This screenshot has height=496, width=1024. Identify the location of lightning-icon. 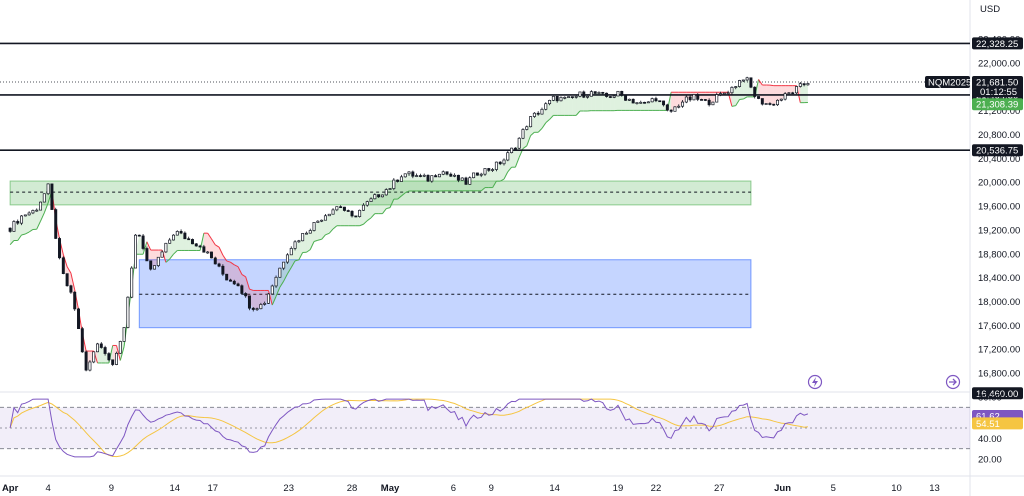
(815, 382).